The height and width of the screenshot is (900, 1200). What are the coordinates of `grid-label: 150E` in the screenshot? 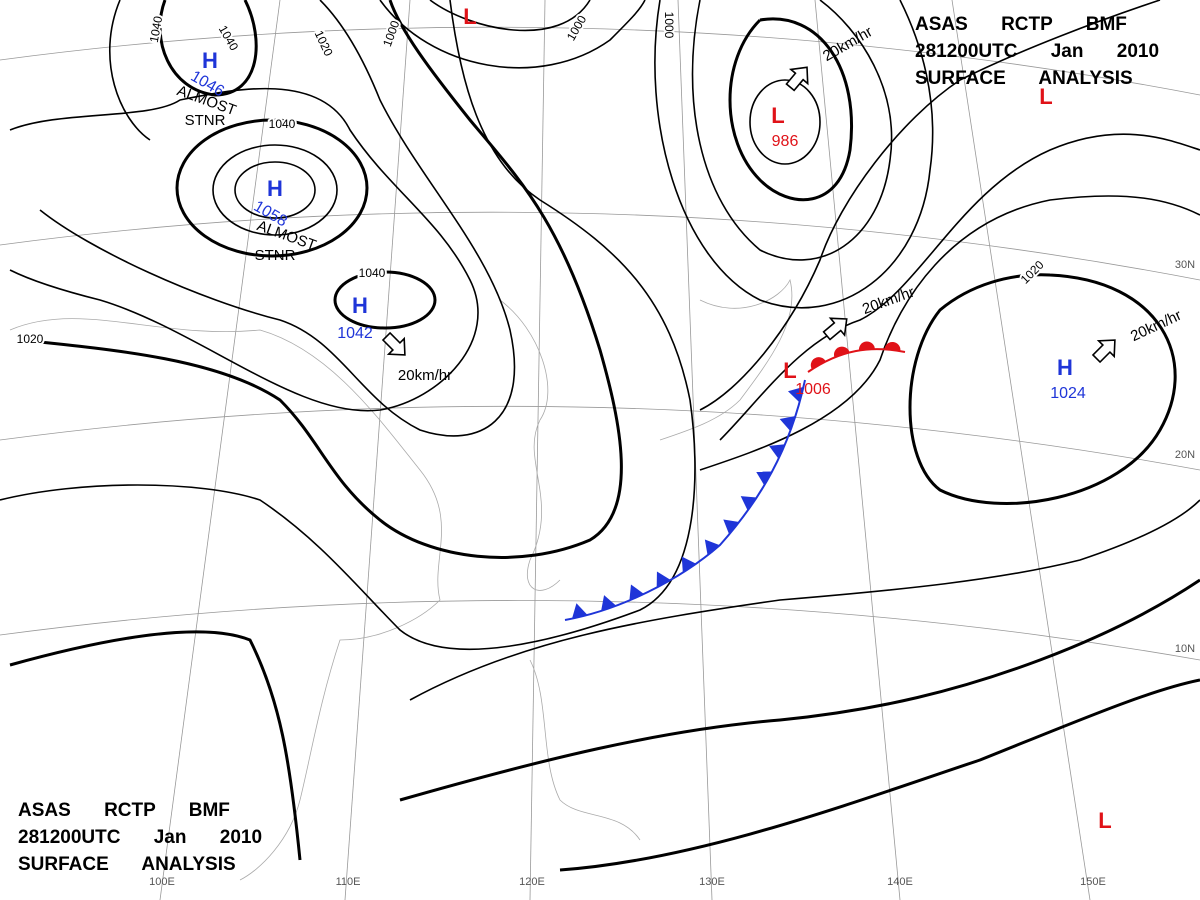 It's located at (1093, 882).